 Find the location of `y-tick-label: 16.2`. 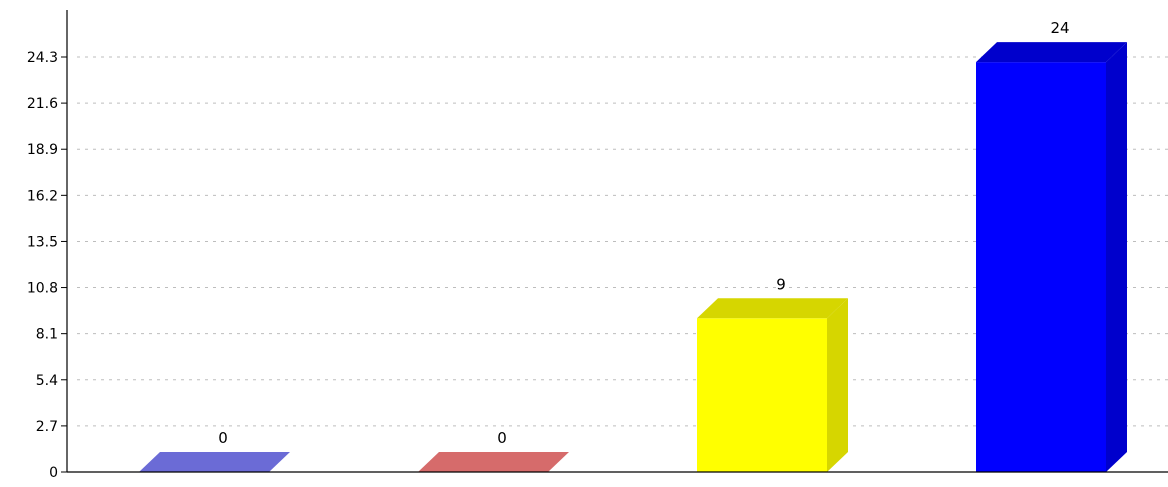

y-tick-label: 16.2 is located at coordinates (42, 196).